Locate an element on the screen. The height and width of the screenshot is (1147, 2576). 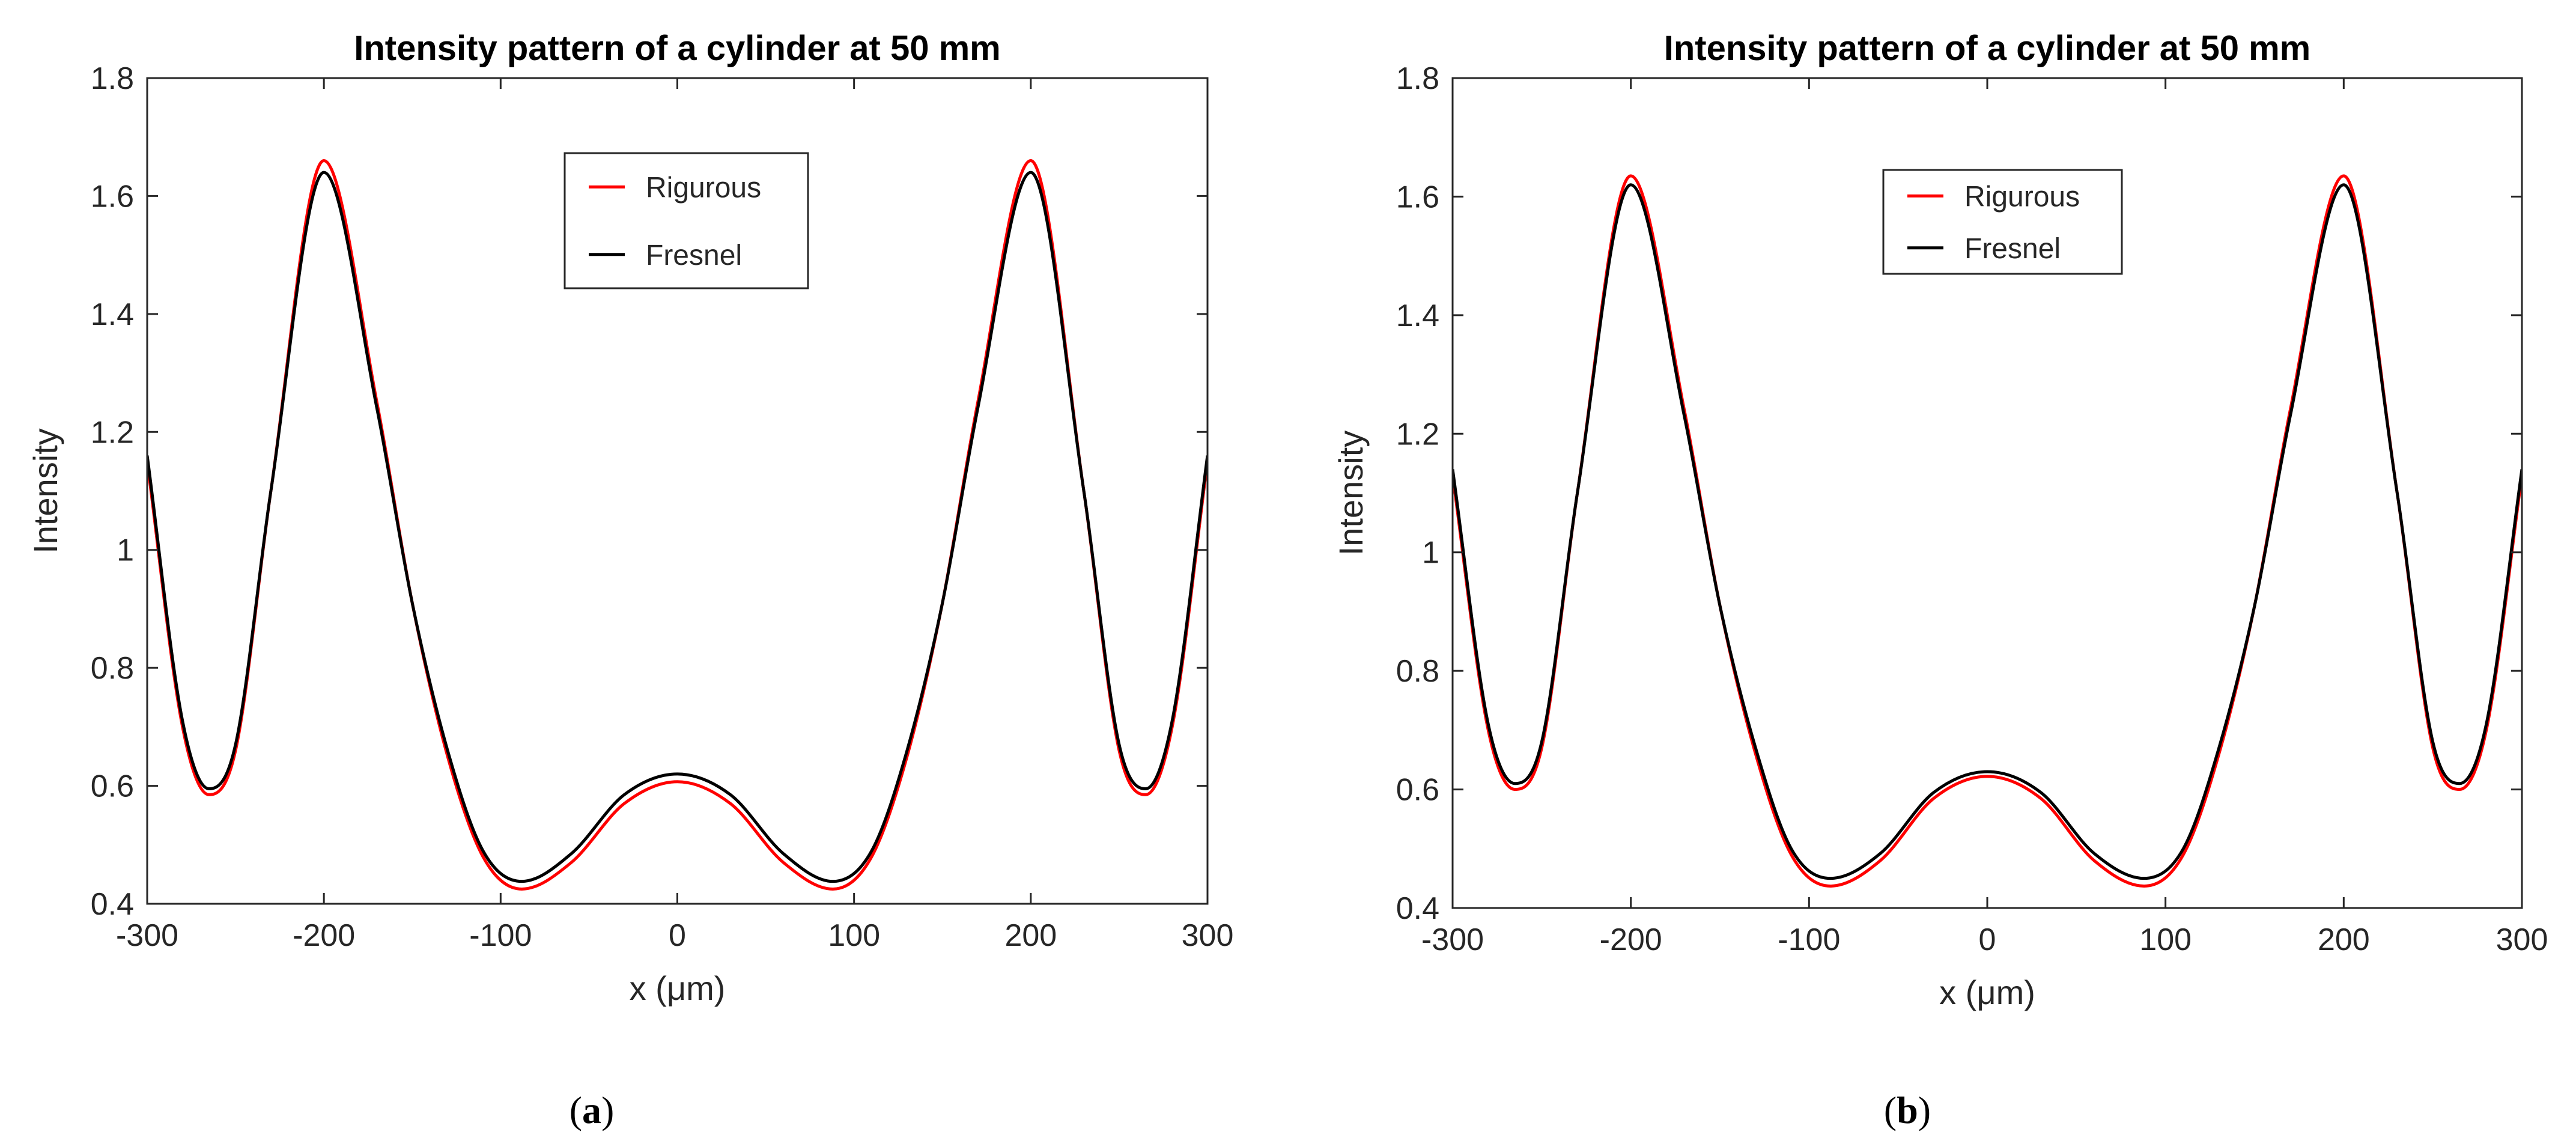
panel-caption: (b) is located at coordinates (1908, 1110).